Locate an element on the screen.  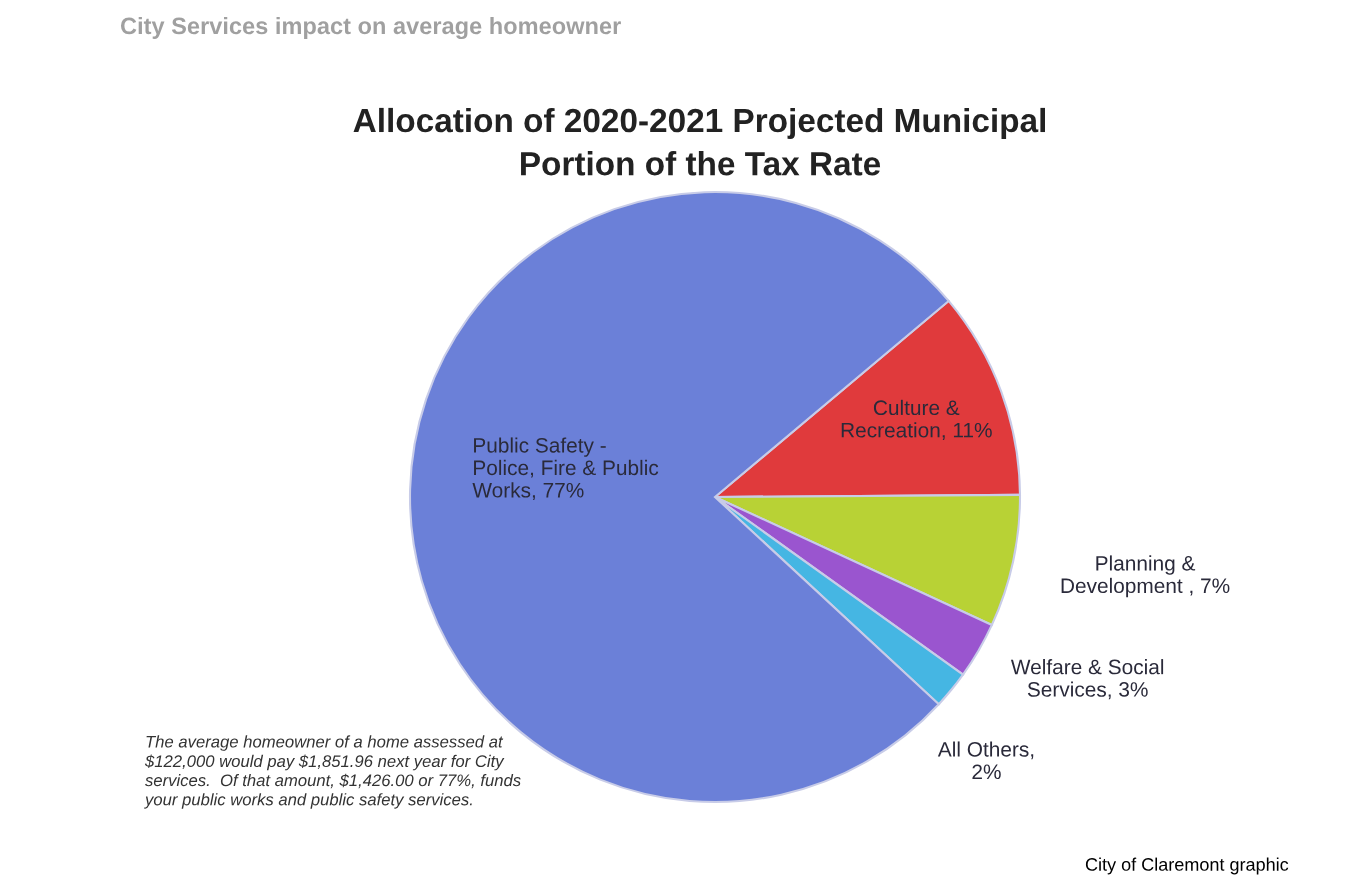
text: City Services impact on average homeowner is located at coordinates (370, 28).